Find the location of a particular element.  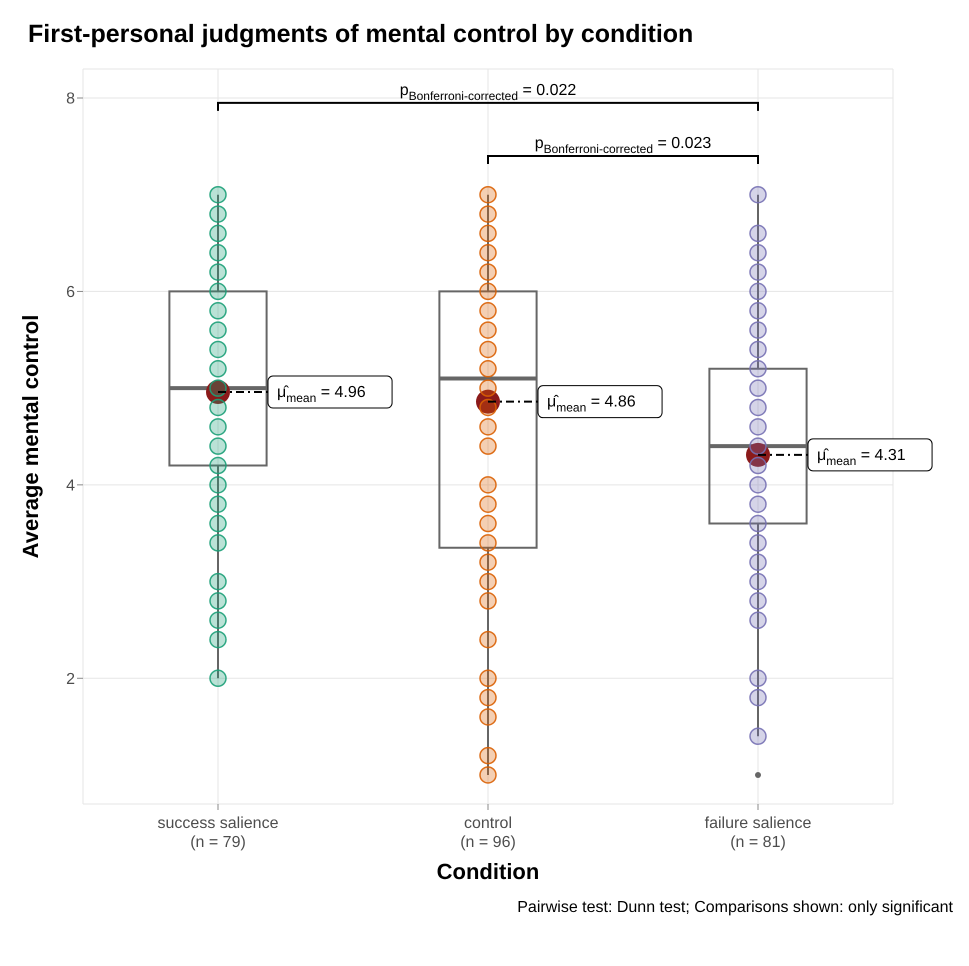

x-tick-label: success salience (n = 79) is located at coordinates (218, 833).